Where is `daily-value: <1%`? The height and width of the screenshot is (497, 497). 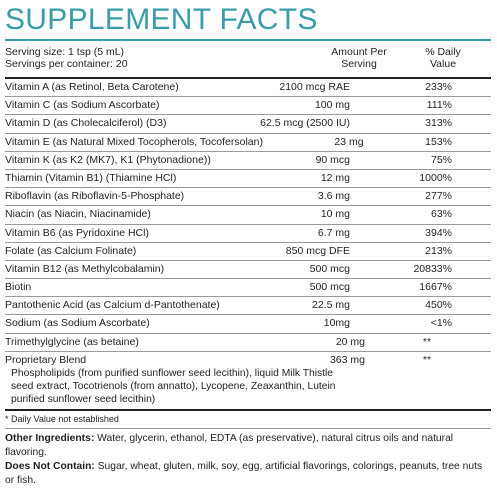
daily-value: <1% is located at coordinates (441, 323).